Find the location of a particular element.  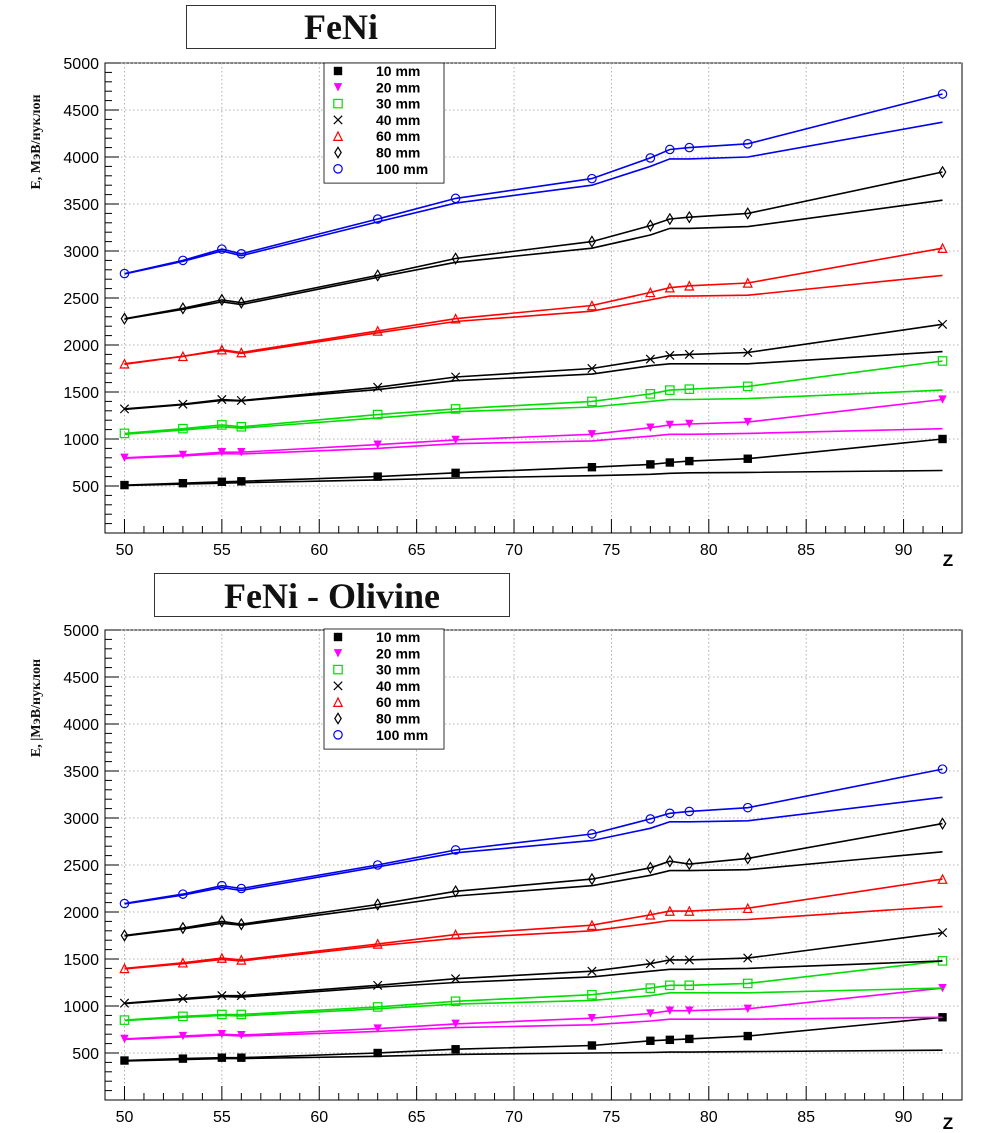

x-tick-label: 80 is located at coordinates (709, 1117).